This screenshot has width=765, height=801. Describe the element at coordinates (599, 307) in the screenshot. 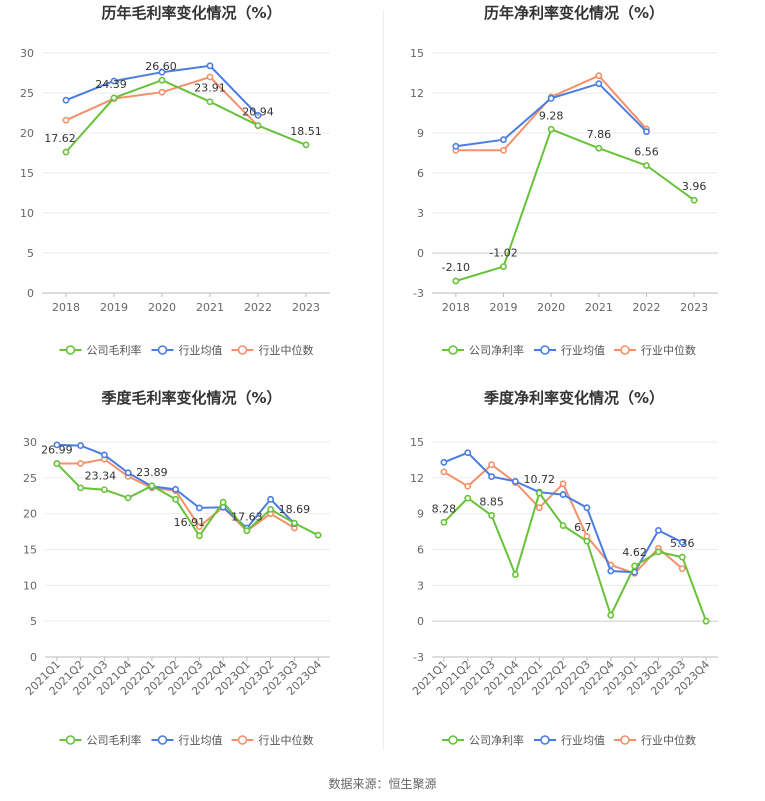

I see `x-tick-label: 2021` at that location.